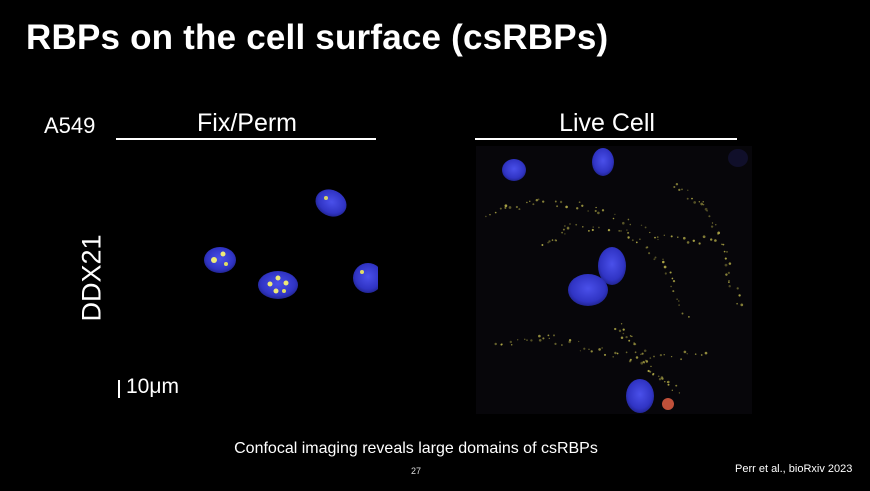 The width and height of the screenshot is (870, 491). What do you see at coordinates (606, 139) in the screenshot?
I see `live-cell-rule` at bounding box center [606, 139].